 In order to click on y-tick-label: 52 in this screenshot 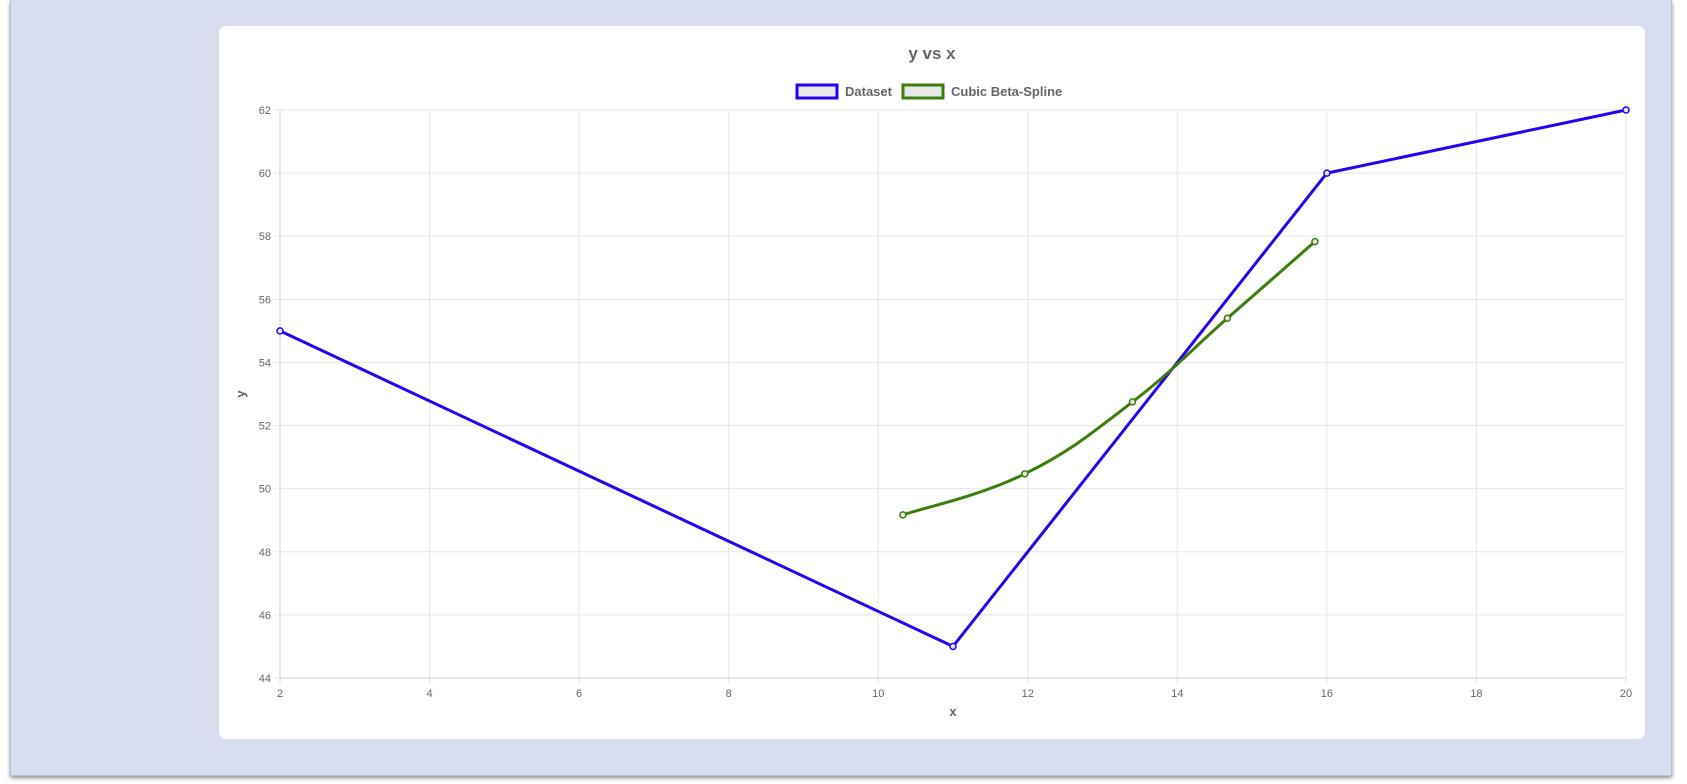, I will do `click(265, 427)`.